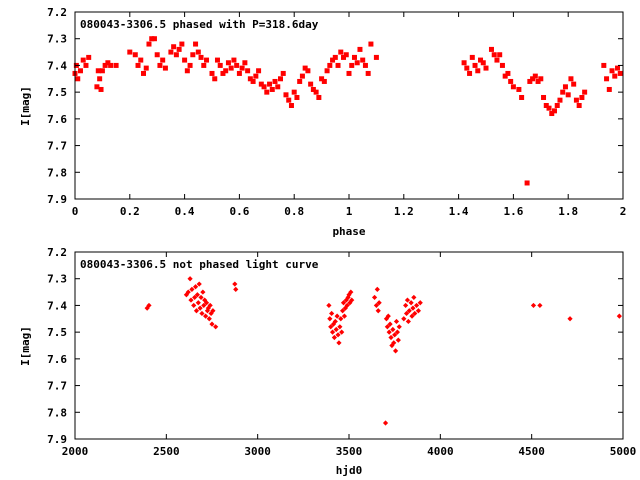  Describe the element at coordinates (57, 119) in the screenshot. I see `phased-y-tick-label: 7.6` at that location.